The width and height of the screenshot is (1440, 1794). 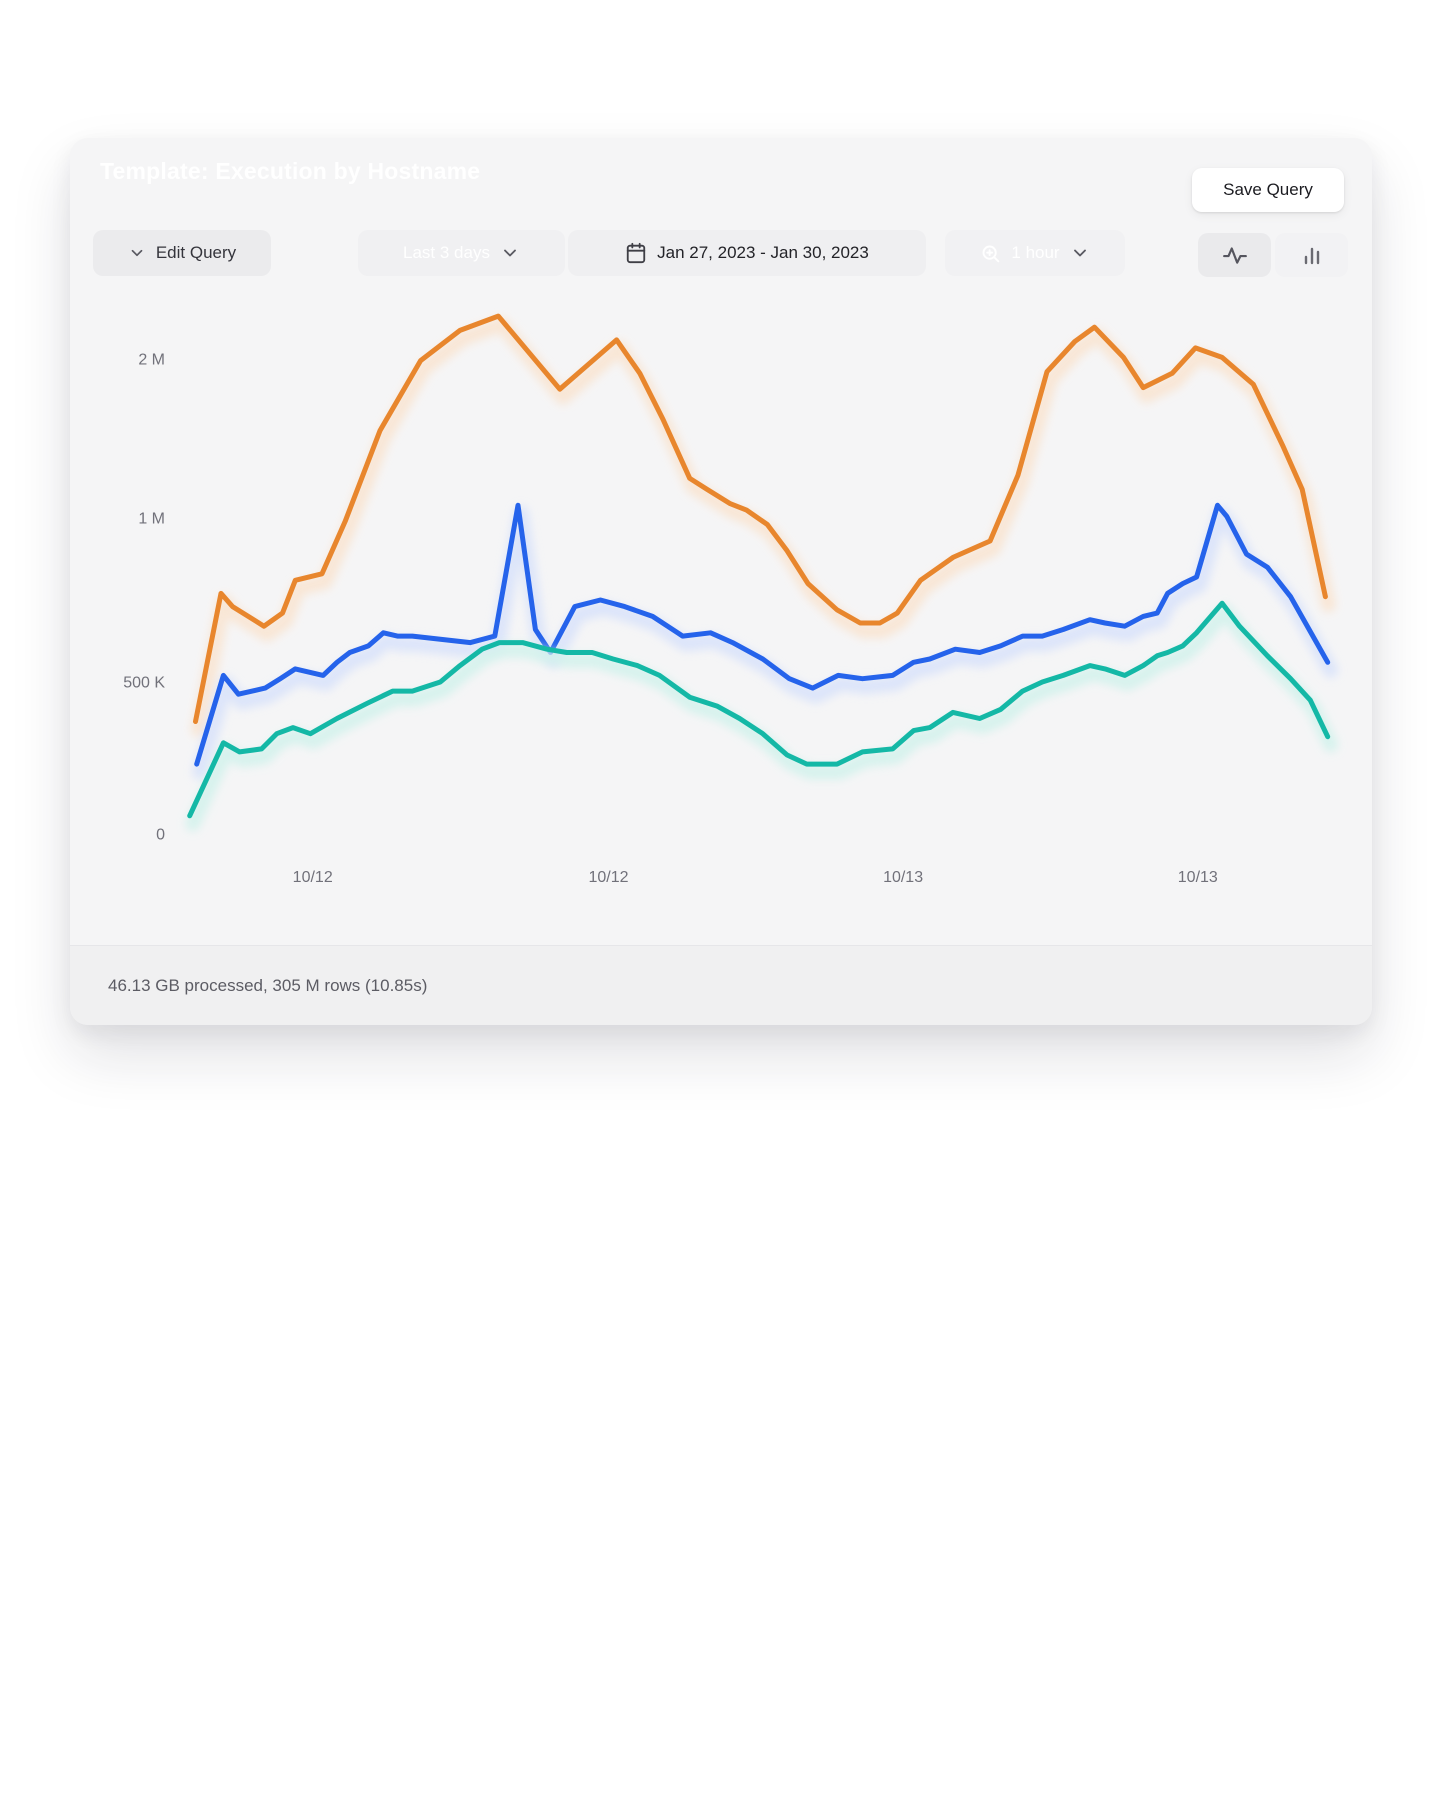 I want to click on date-range-picker: Jan 27, 2023 - Jan 30, 2023, so click(x=747, y=253).